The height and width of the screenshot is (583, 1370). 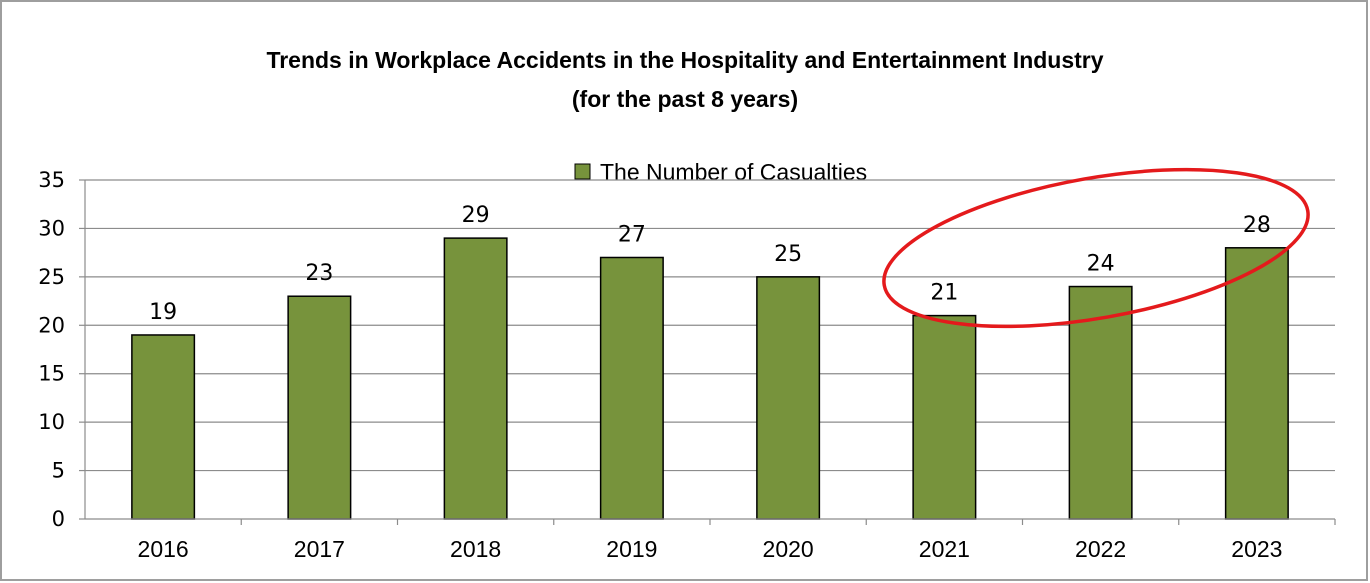 What do you see at coordinates (319, 273) in the screenshot?
I see `data-label: 23` at bounding box center [319, 273].